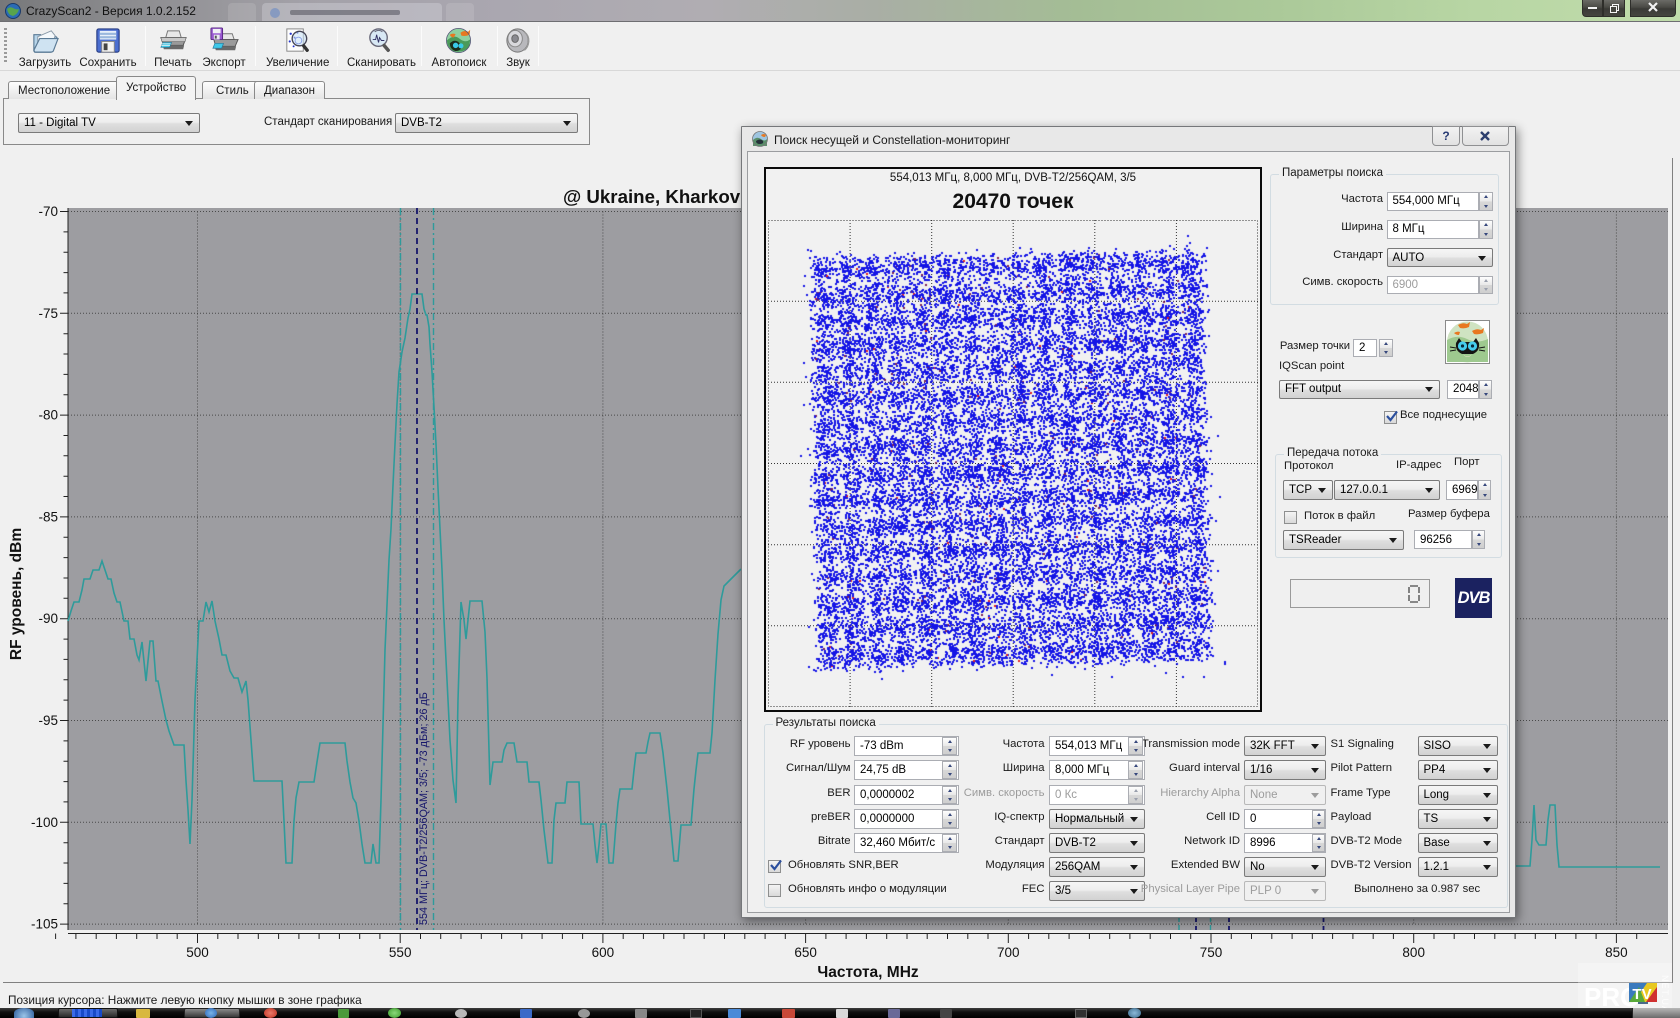  I want to click on svg-text: -100, so click(44, 822).